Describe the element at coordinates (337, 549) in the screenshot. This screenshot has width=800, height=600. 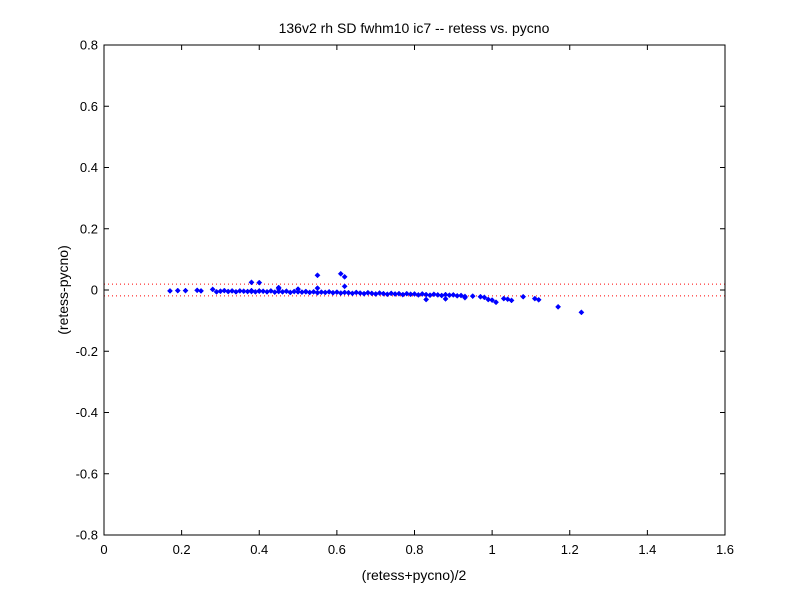
I see `x-tick-label: 0.6` at that location.